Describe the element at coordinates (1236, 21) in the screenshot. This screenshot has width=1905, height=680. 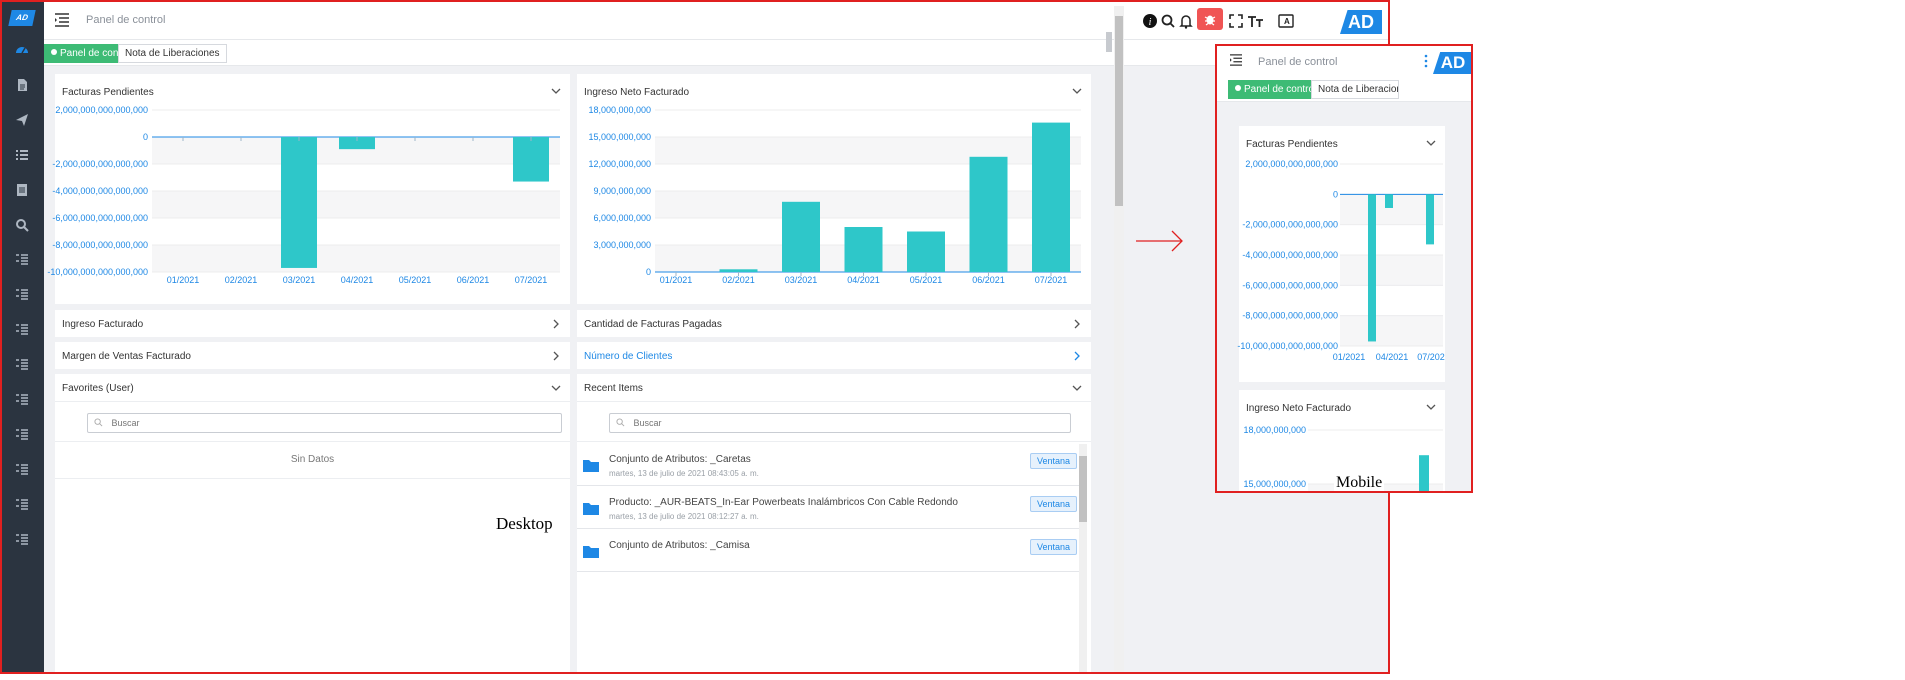
I see `fullscreen-icon` at that location.